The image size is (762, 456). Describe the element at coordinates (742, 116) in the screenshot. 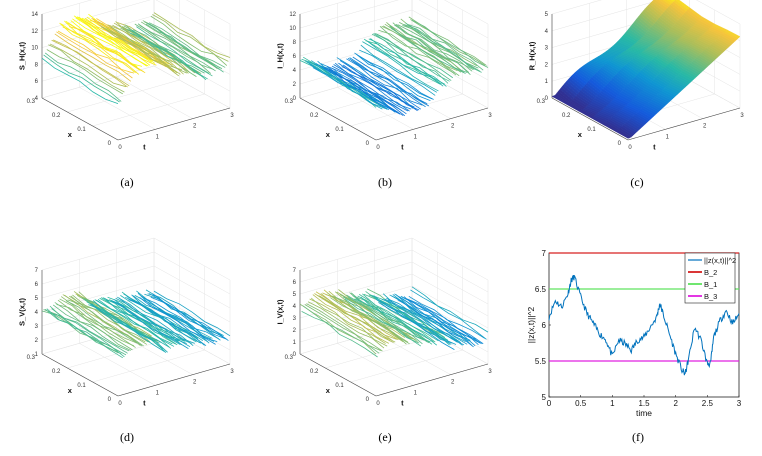

I see `panel-c-t-tick: 3` at that location.